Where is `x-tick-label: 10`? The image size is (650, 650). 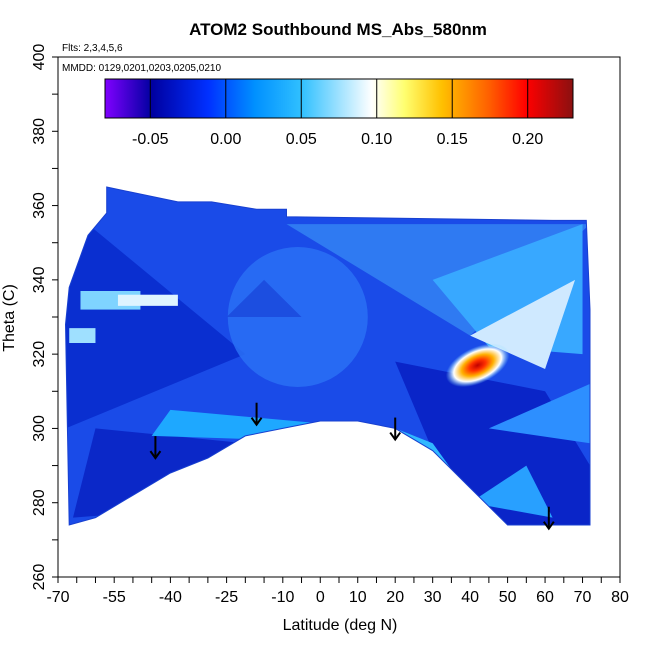 x-tick-label: 10 is located at coordinates (358, 597).